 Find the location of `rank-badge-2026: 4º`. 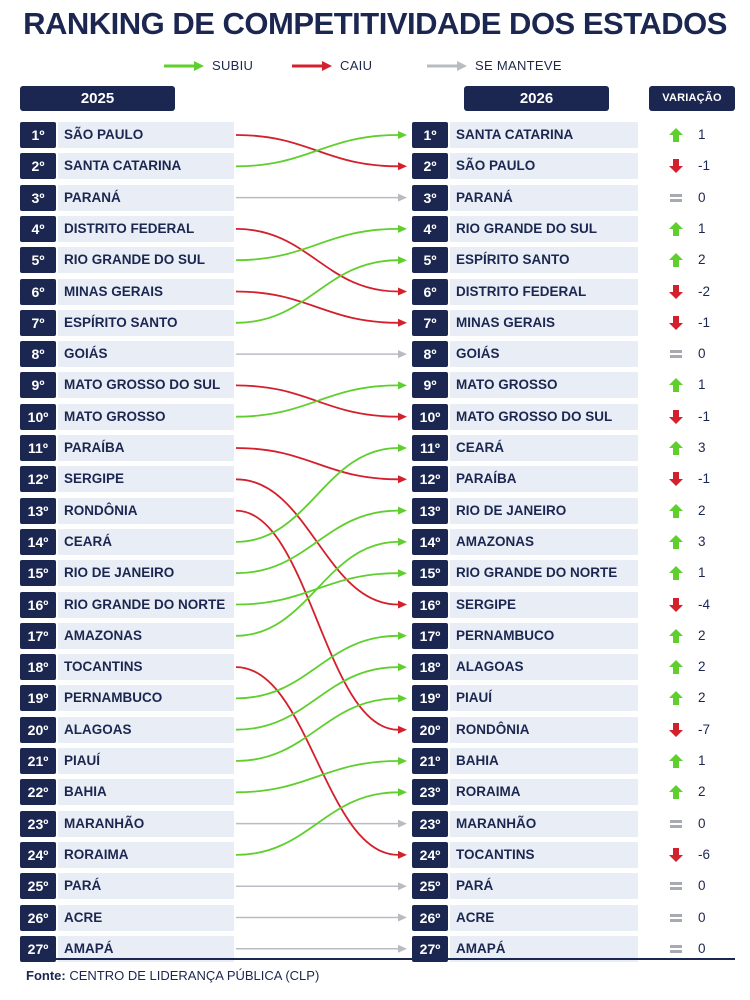

rank-badge-2026: 4º is located at coordinates (430, 228).